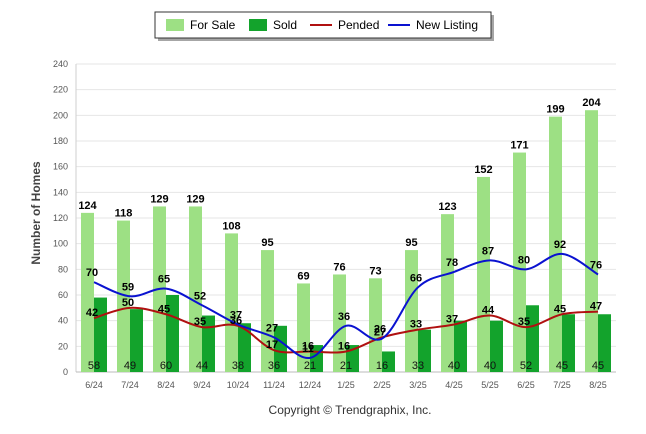 This screenshot has width=646, height=434. I want to click on for-sale-label: 118, so click(124, 214).